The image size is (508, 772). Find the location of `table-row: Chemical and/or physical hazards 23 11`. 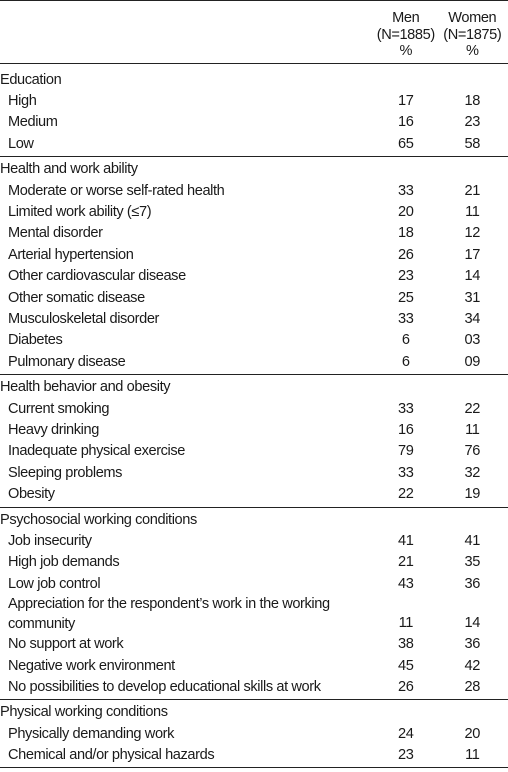

table-row: Chemical and/or physical hazards 23 11 is located at coordinates (254, 756).